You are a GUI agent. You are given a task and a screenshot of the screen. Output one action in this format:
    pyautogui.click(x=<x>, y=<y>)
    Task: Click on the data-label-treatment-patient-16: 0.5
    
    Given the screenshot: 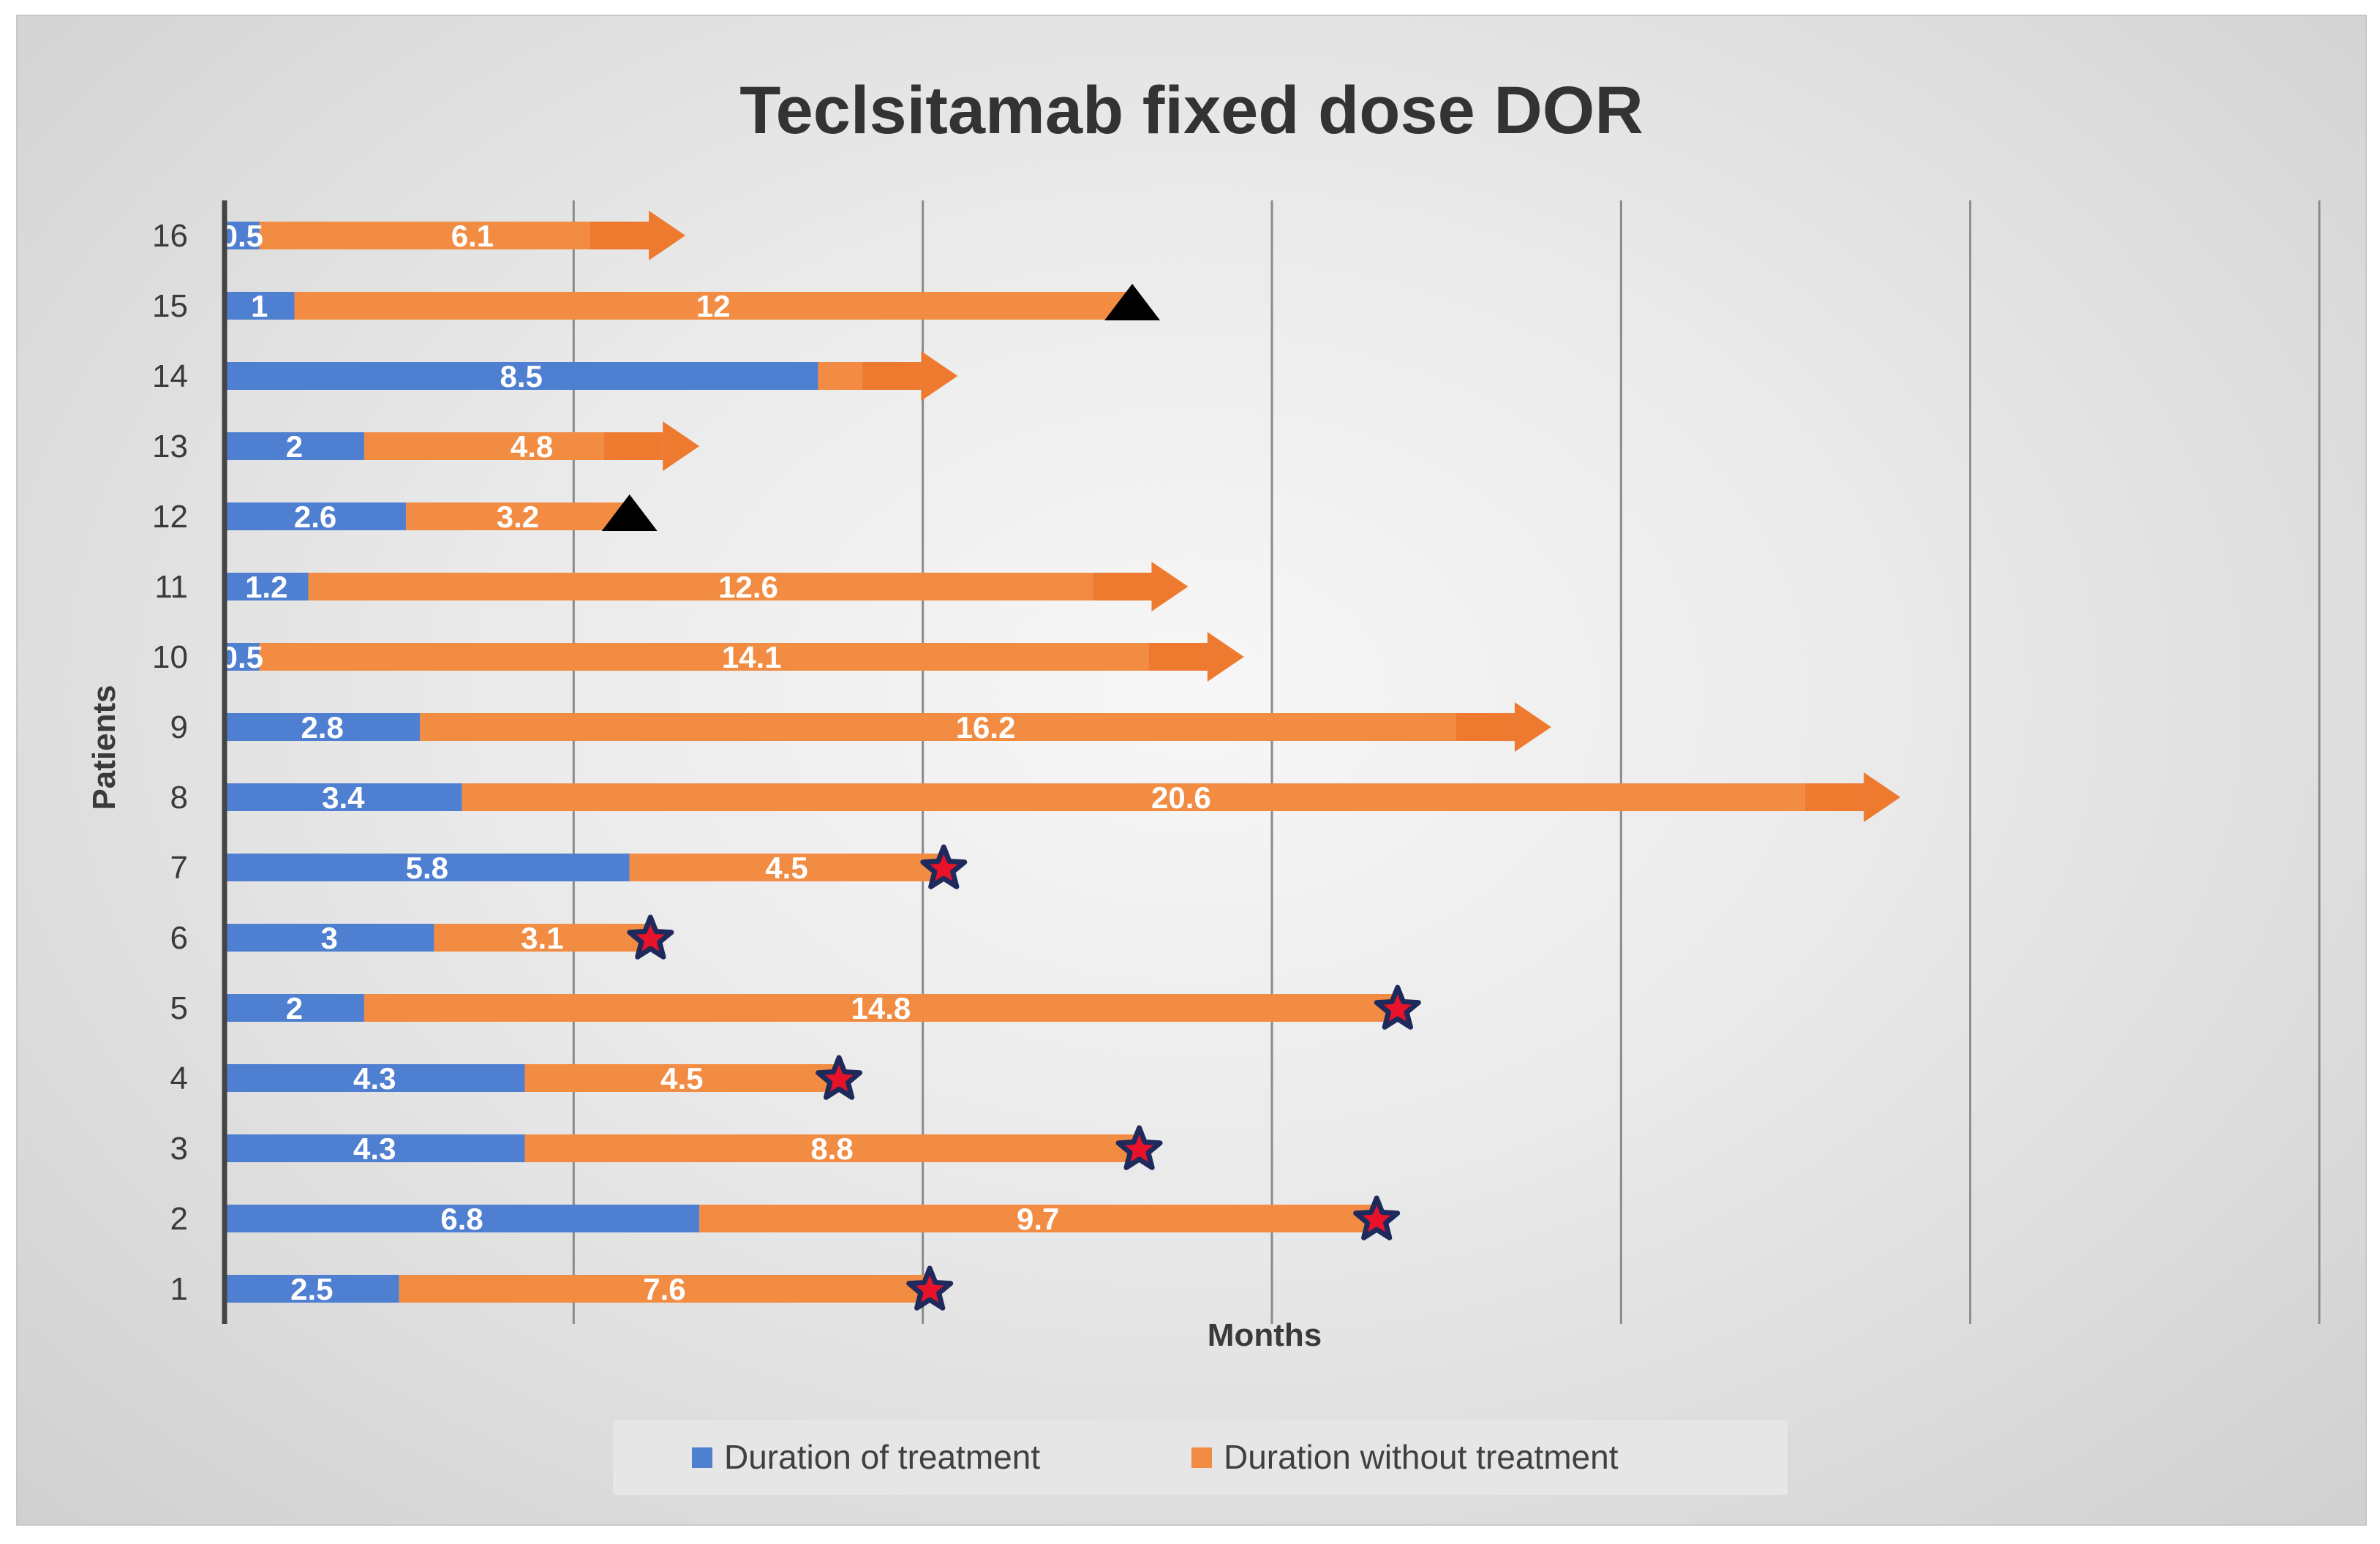 What is the action you would take?
    pyautogui.click(x=242, y=236)
    